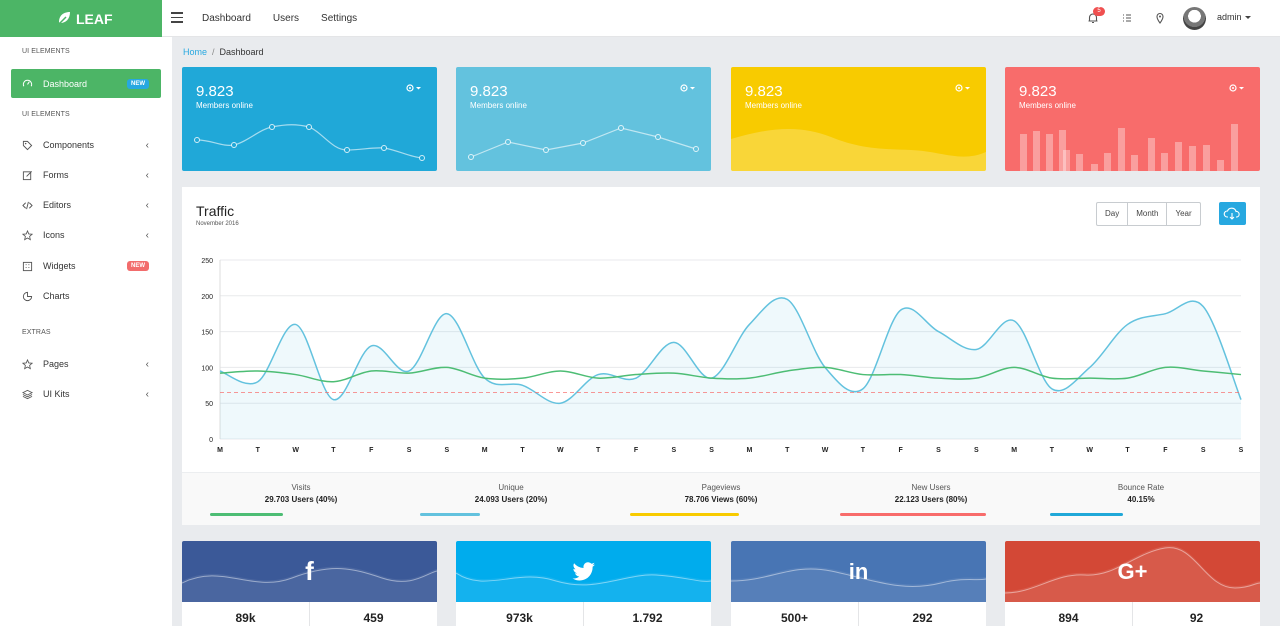  What do you see at coordinates (27, 266) in the screenshot?
I see `grid-icon` at bounding box center [27, 266].